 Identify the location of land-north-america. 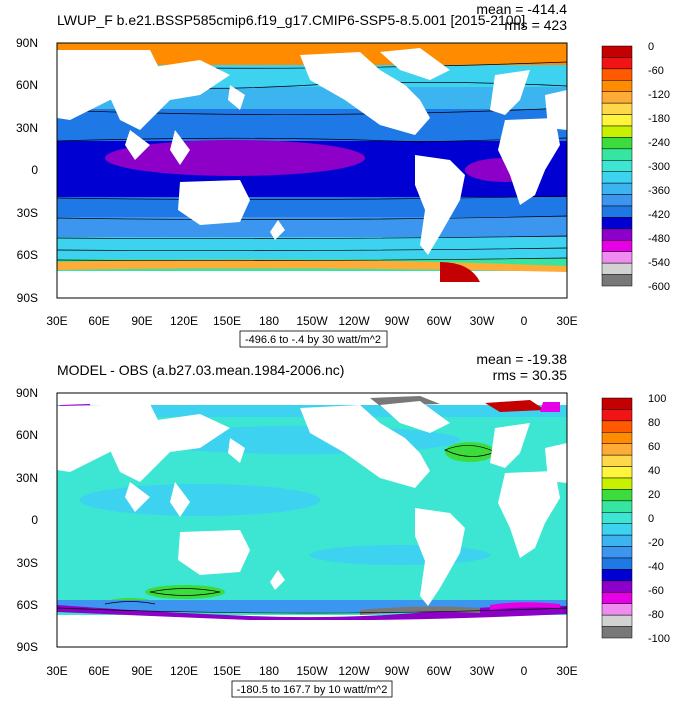
(365, 93).